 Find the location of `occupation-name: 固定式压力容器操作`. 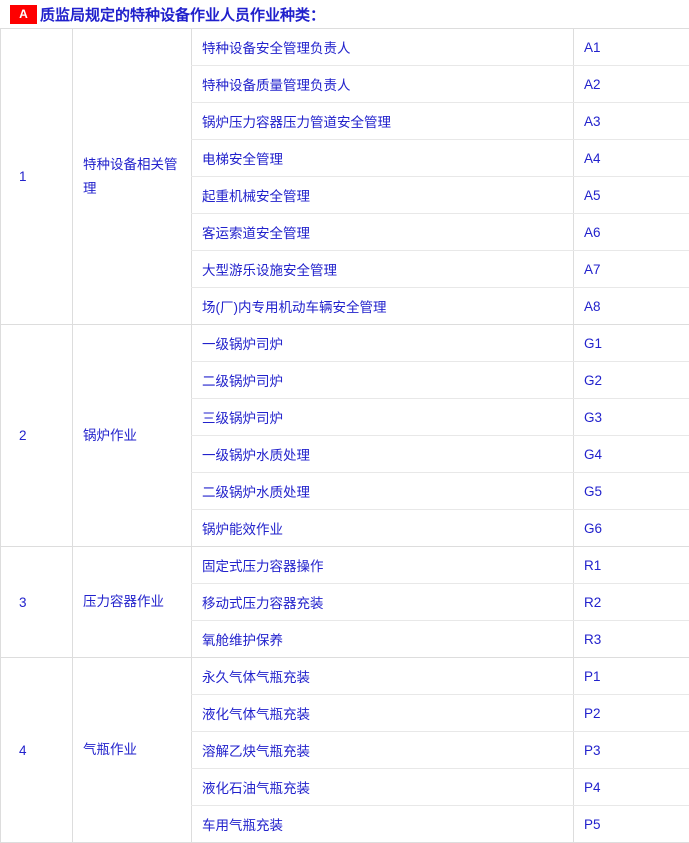

occupation-name: 固定式压力容器操作 is located at coordinates (383, 565).